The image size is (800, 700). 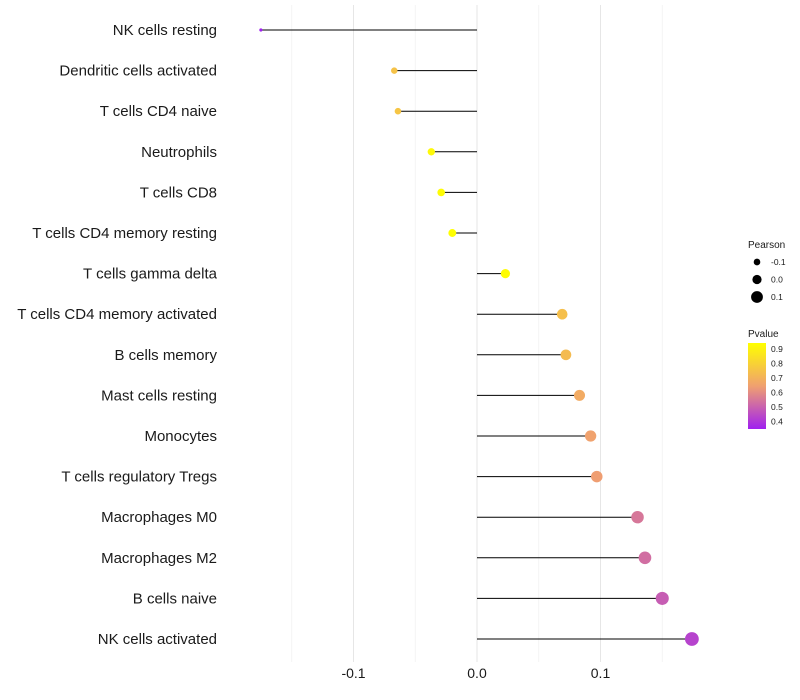 I want to click on category-label: Dendritic cells activated, so click(x=138, y=71).